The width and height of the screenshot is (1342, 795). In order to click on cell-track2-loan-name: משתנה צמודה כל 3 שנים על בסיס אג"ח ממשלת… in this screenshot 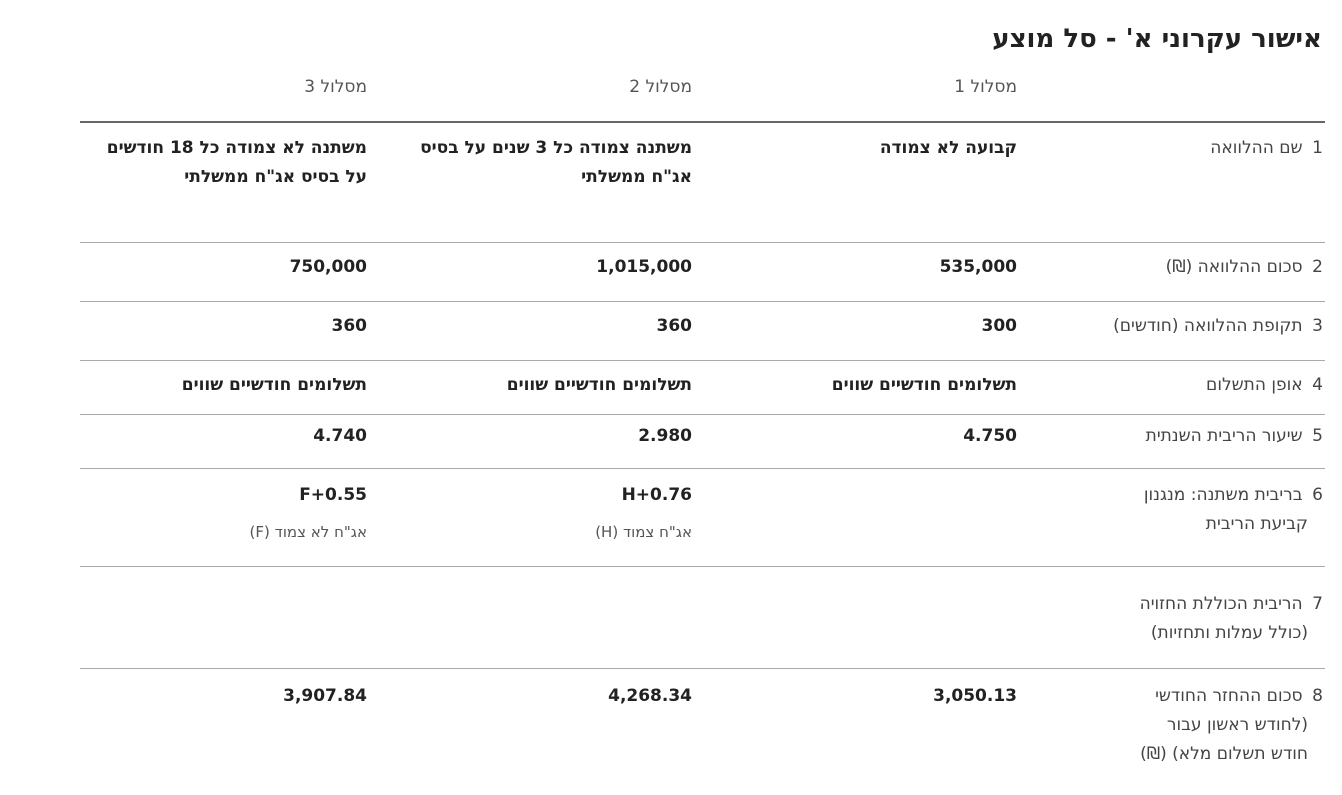, I will do `click(556, 162)`.